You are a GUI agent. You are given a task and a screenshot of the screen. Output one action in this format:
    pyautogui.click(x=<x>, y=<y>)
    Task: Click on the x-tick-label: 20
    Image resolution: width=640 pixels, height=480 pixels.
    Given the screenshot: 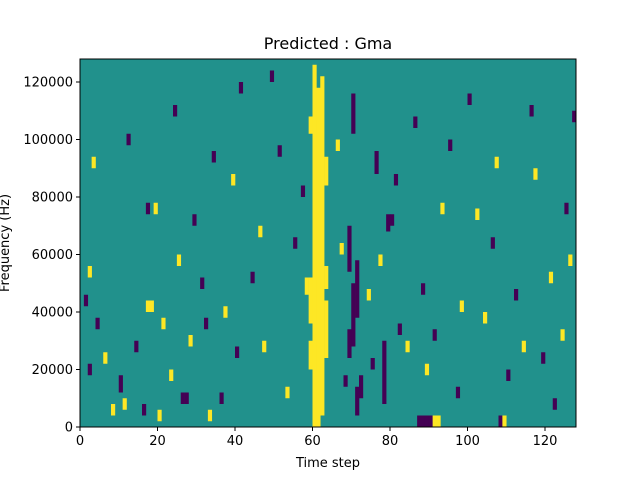 What is the action you would take?
    pyautogui.click(x=157, y=441)
    